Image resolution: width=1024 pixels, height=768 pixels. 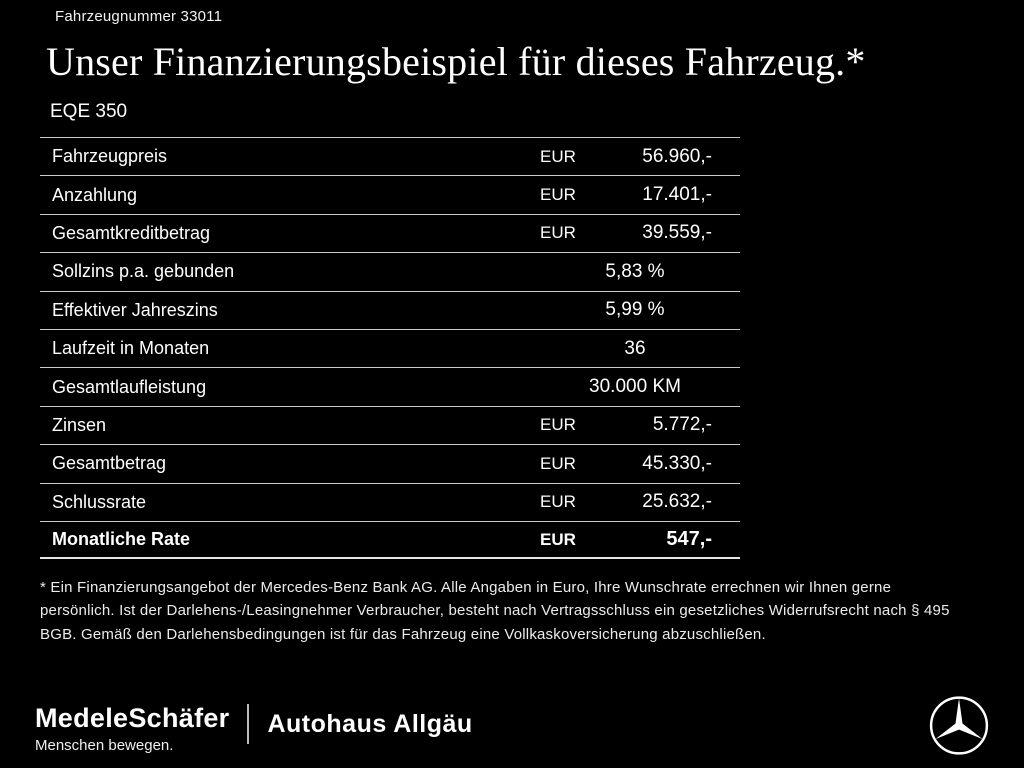 I want to click on row-value: 547,-, so click(x=689, y=539).